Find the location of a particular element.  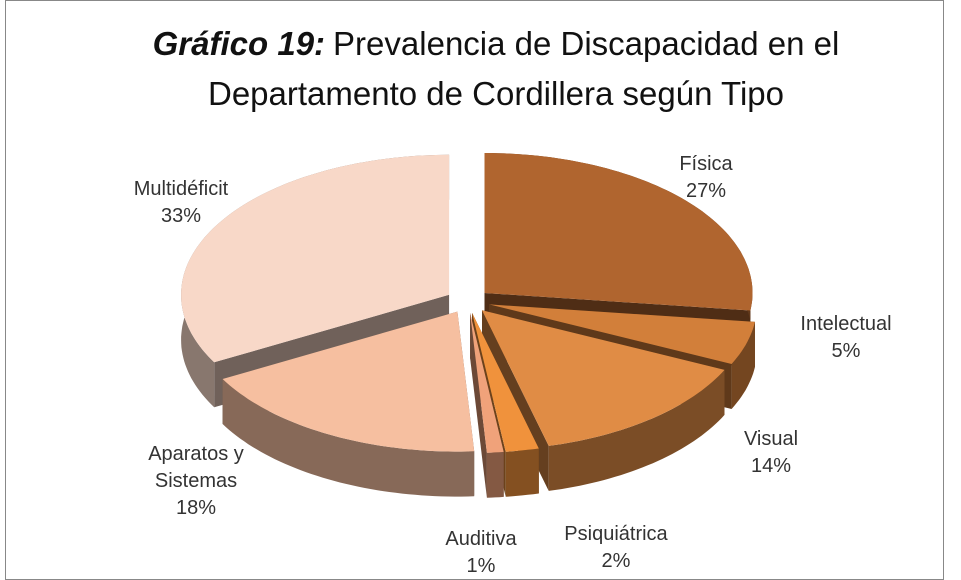

data-label: Psiquiátrica 2% is located at coordinates (616, 548).